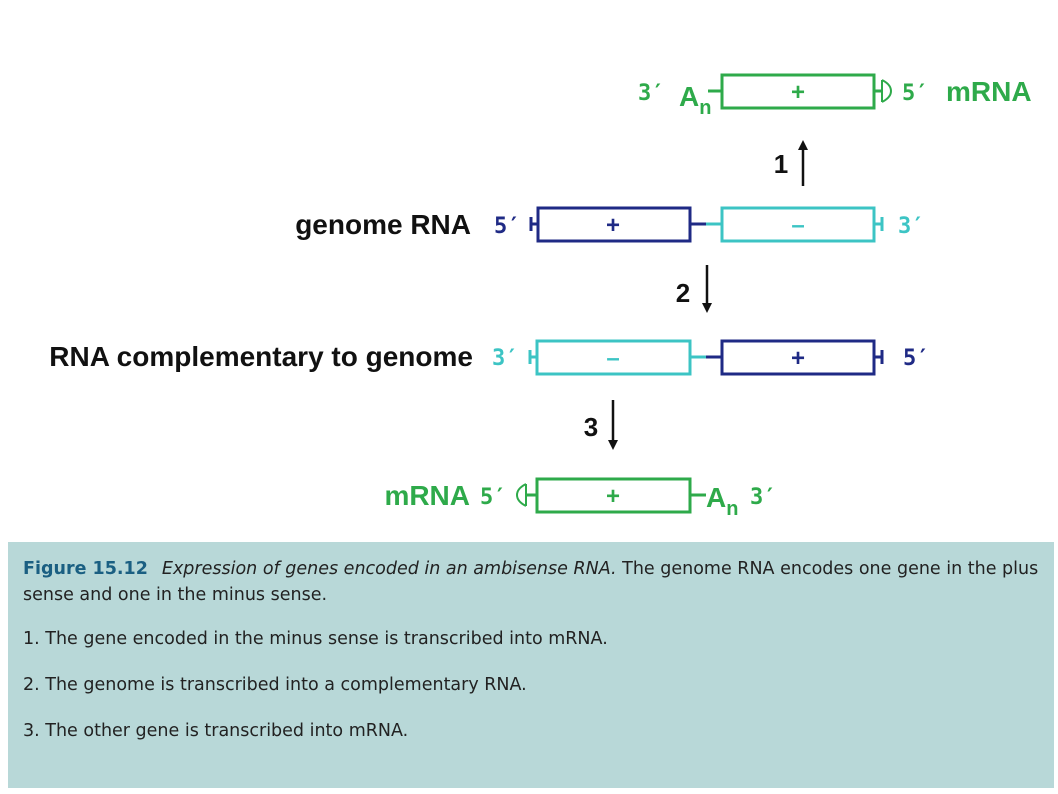  I want to click on complement-3prime-end: 3′, so click(505, 358).